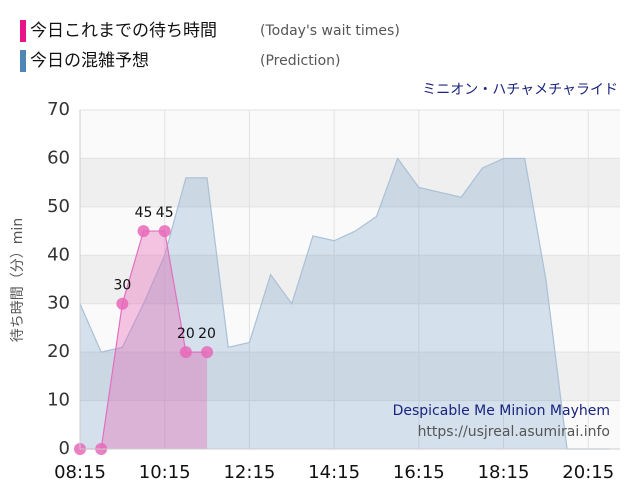  Describe the element at coordinates (501, 411) in the screenshot. I see `annotation: Despicable Me Minion Mayhem` at that location.